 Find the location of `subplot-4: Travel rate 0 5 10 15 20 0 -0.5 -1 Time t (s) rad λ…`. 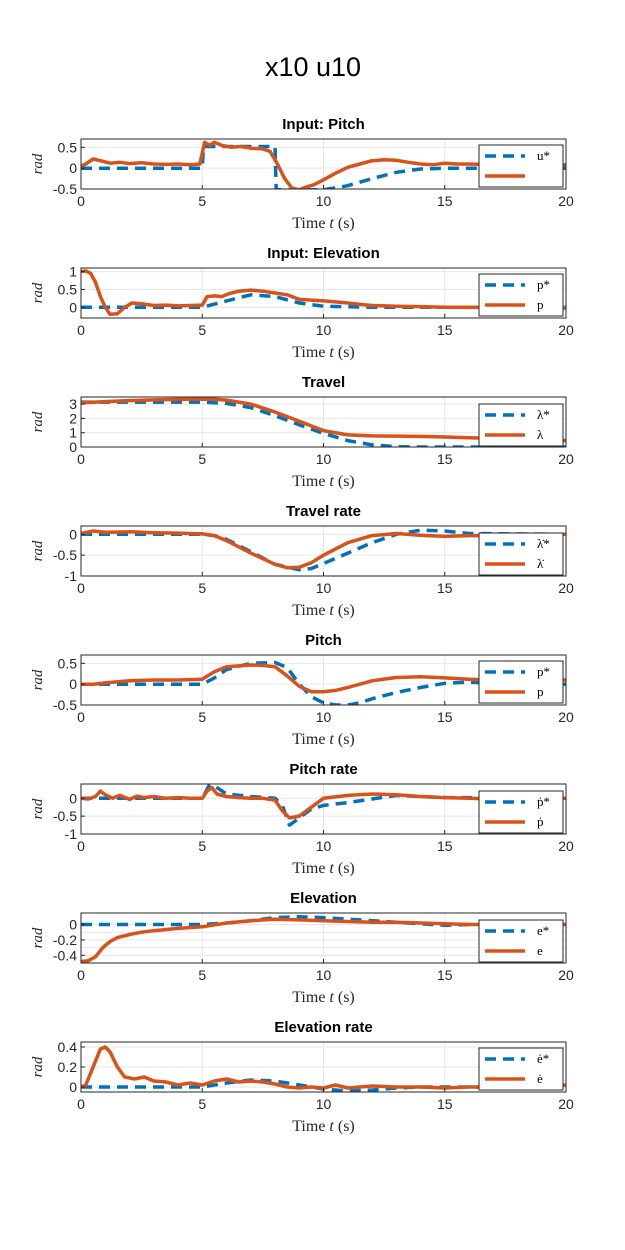

subplot-4: Travel rate 0 5 10 15 20 0 -0.5 -1 Time t (s) rad λ… is located at coordinates (302, 561).